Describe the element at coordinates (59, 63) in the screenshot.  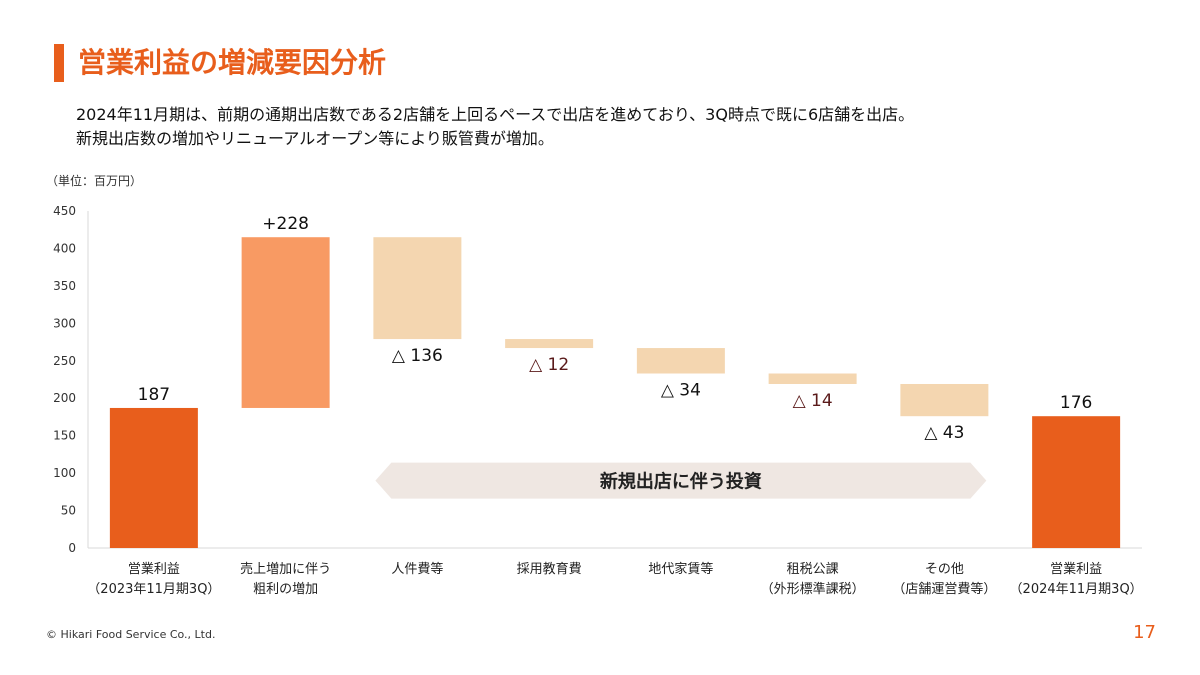
I see `title-accent-bar` at that location.